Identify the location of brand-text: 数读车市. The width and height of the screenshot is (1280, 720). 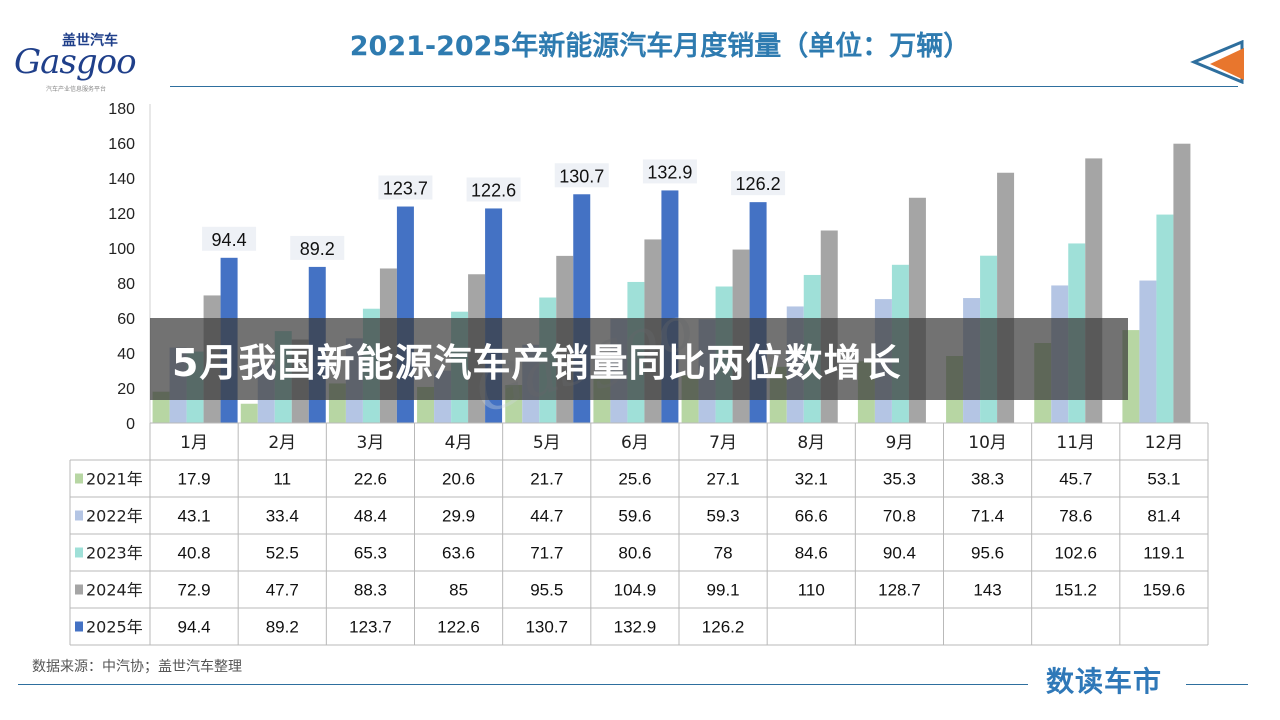
(1104, 681).